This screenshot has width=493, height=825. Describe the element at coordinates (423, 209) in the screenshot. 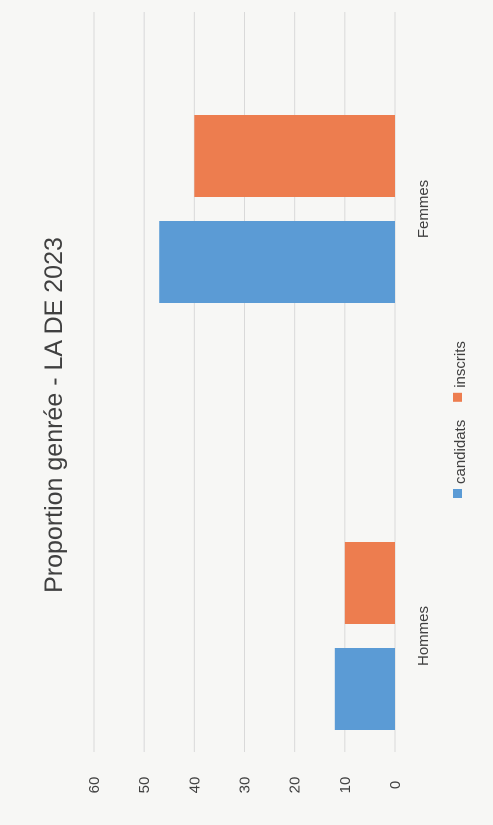

I see `category-label: Femmes` at that location.